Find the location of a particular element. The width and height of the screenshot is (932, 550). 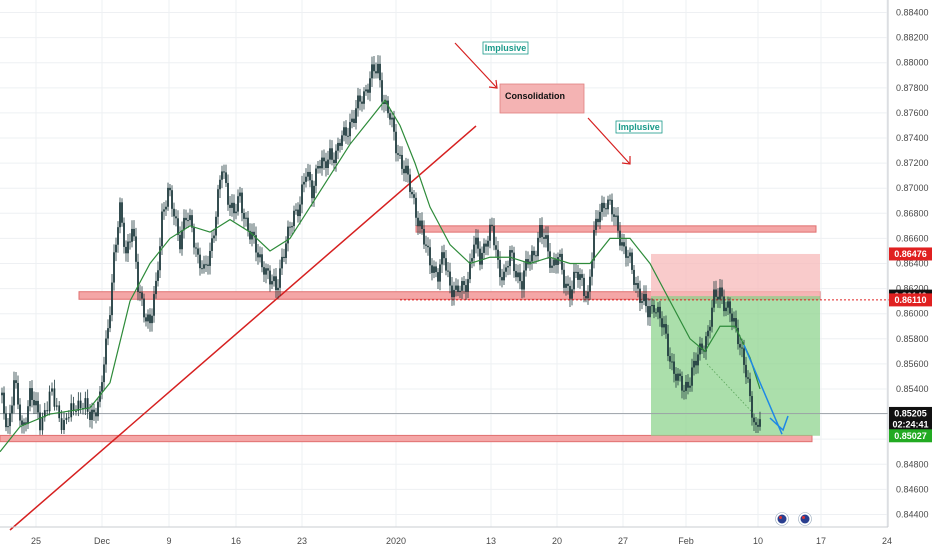

y-tick-label: 0.86200 is located at coordinates (912, 289).